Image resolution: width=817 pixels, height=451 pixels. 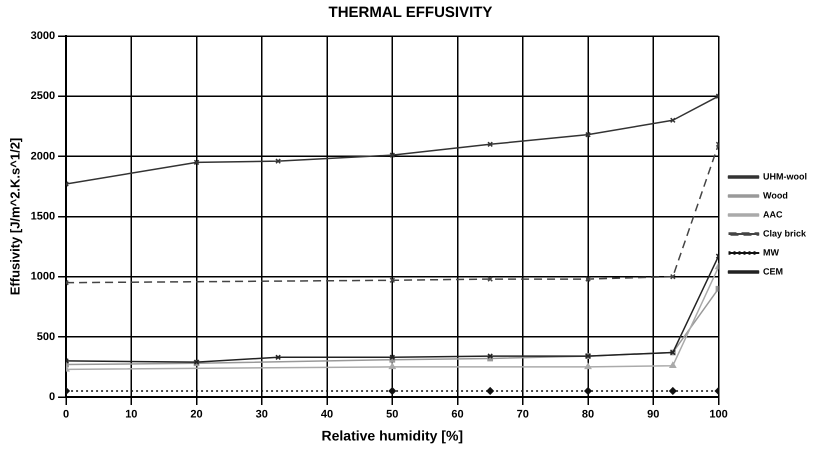 What do you see at coordinates (14, 217) in the screenshot?
I see `y-axis-title: Effusivity [J/m^2.K.s^1/2]` at bounding box center [14, 217].